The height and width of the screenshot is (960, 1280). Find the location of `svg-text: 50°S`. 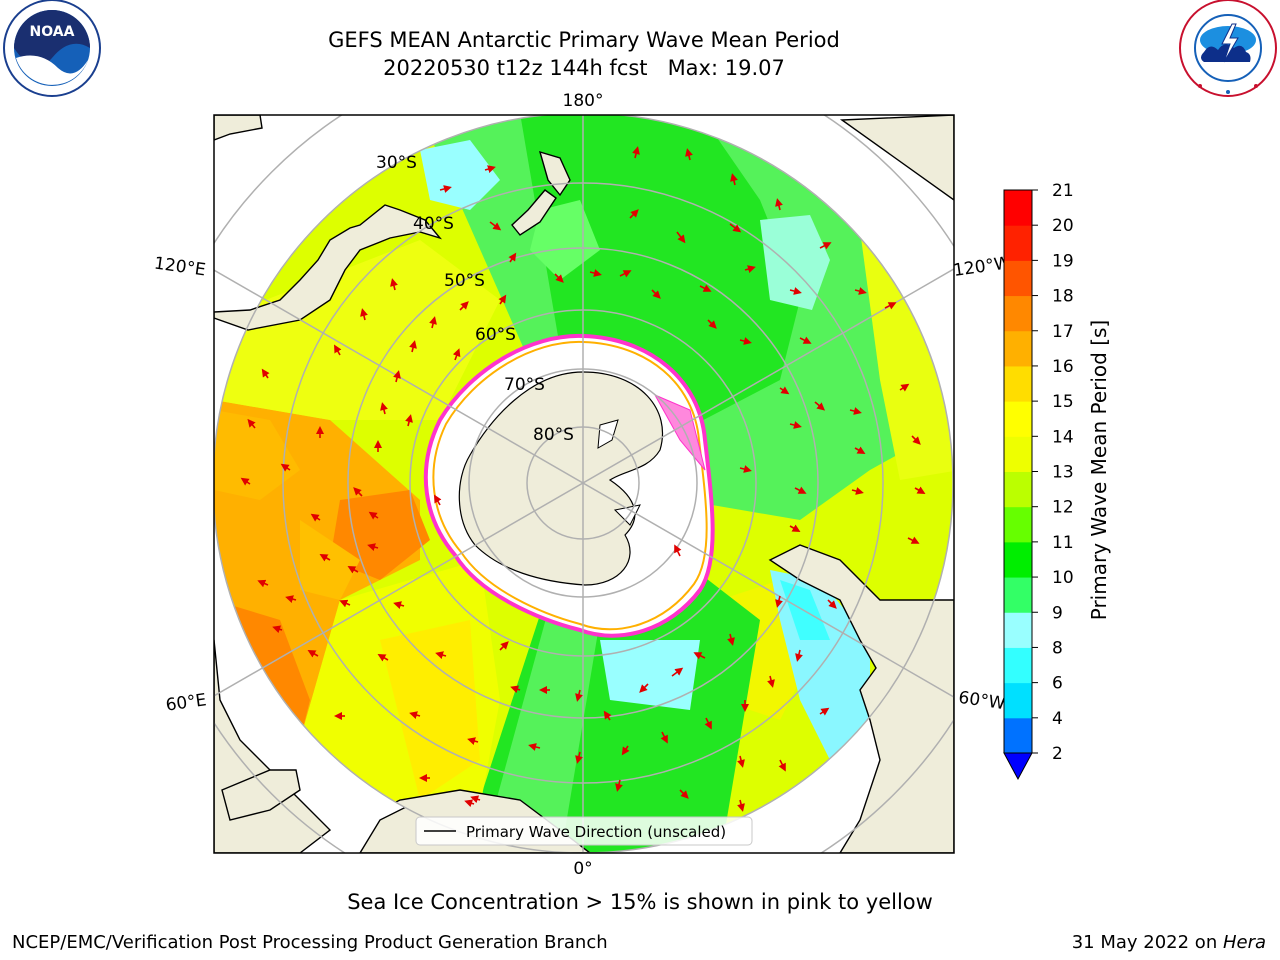

svg-text: 50°S is located at coordinates (464, 281).